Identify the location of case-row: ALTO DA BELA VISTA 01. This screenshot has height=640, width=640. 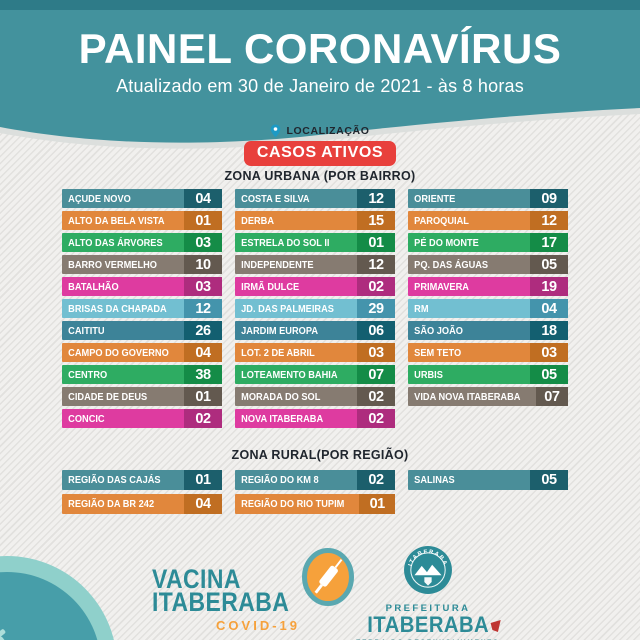
(142, 220).